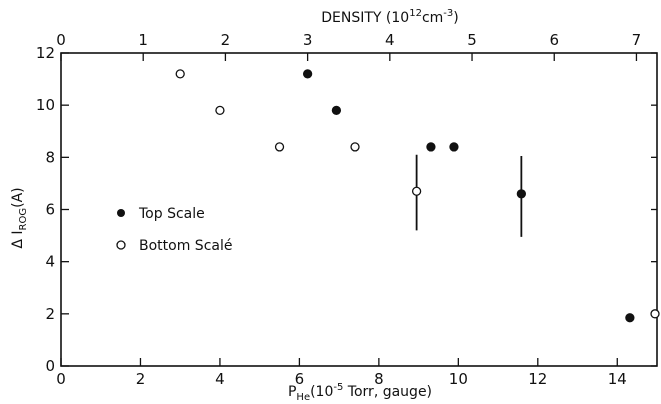  Describe the element at coordinates (50, 262) in the screenshot. I see `y-tick-label: 4` at that location.